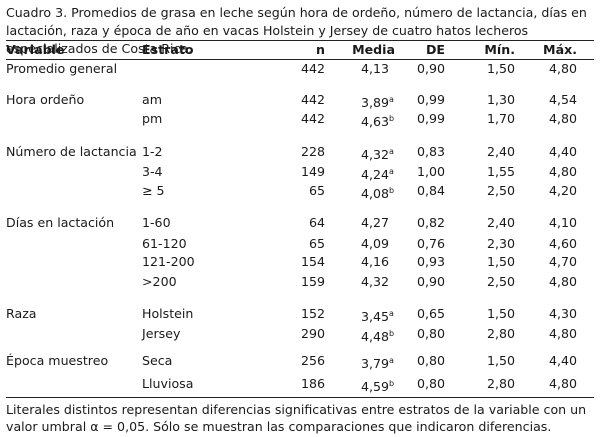  I want to click on media-value: 4,09, so click(374, 243).